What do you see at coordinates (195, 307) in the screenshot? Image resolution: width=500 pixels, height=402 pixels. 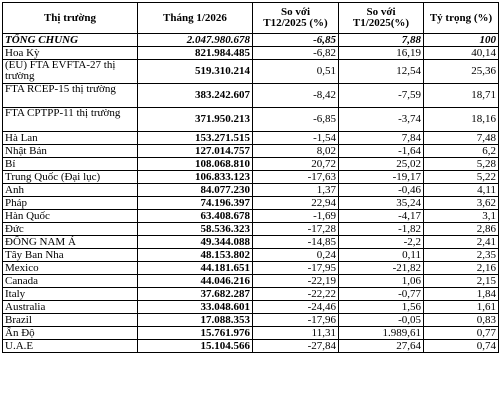 I see `cell-value: 33.048.601` at bounding box center [195, 307].